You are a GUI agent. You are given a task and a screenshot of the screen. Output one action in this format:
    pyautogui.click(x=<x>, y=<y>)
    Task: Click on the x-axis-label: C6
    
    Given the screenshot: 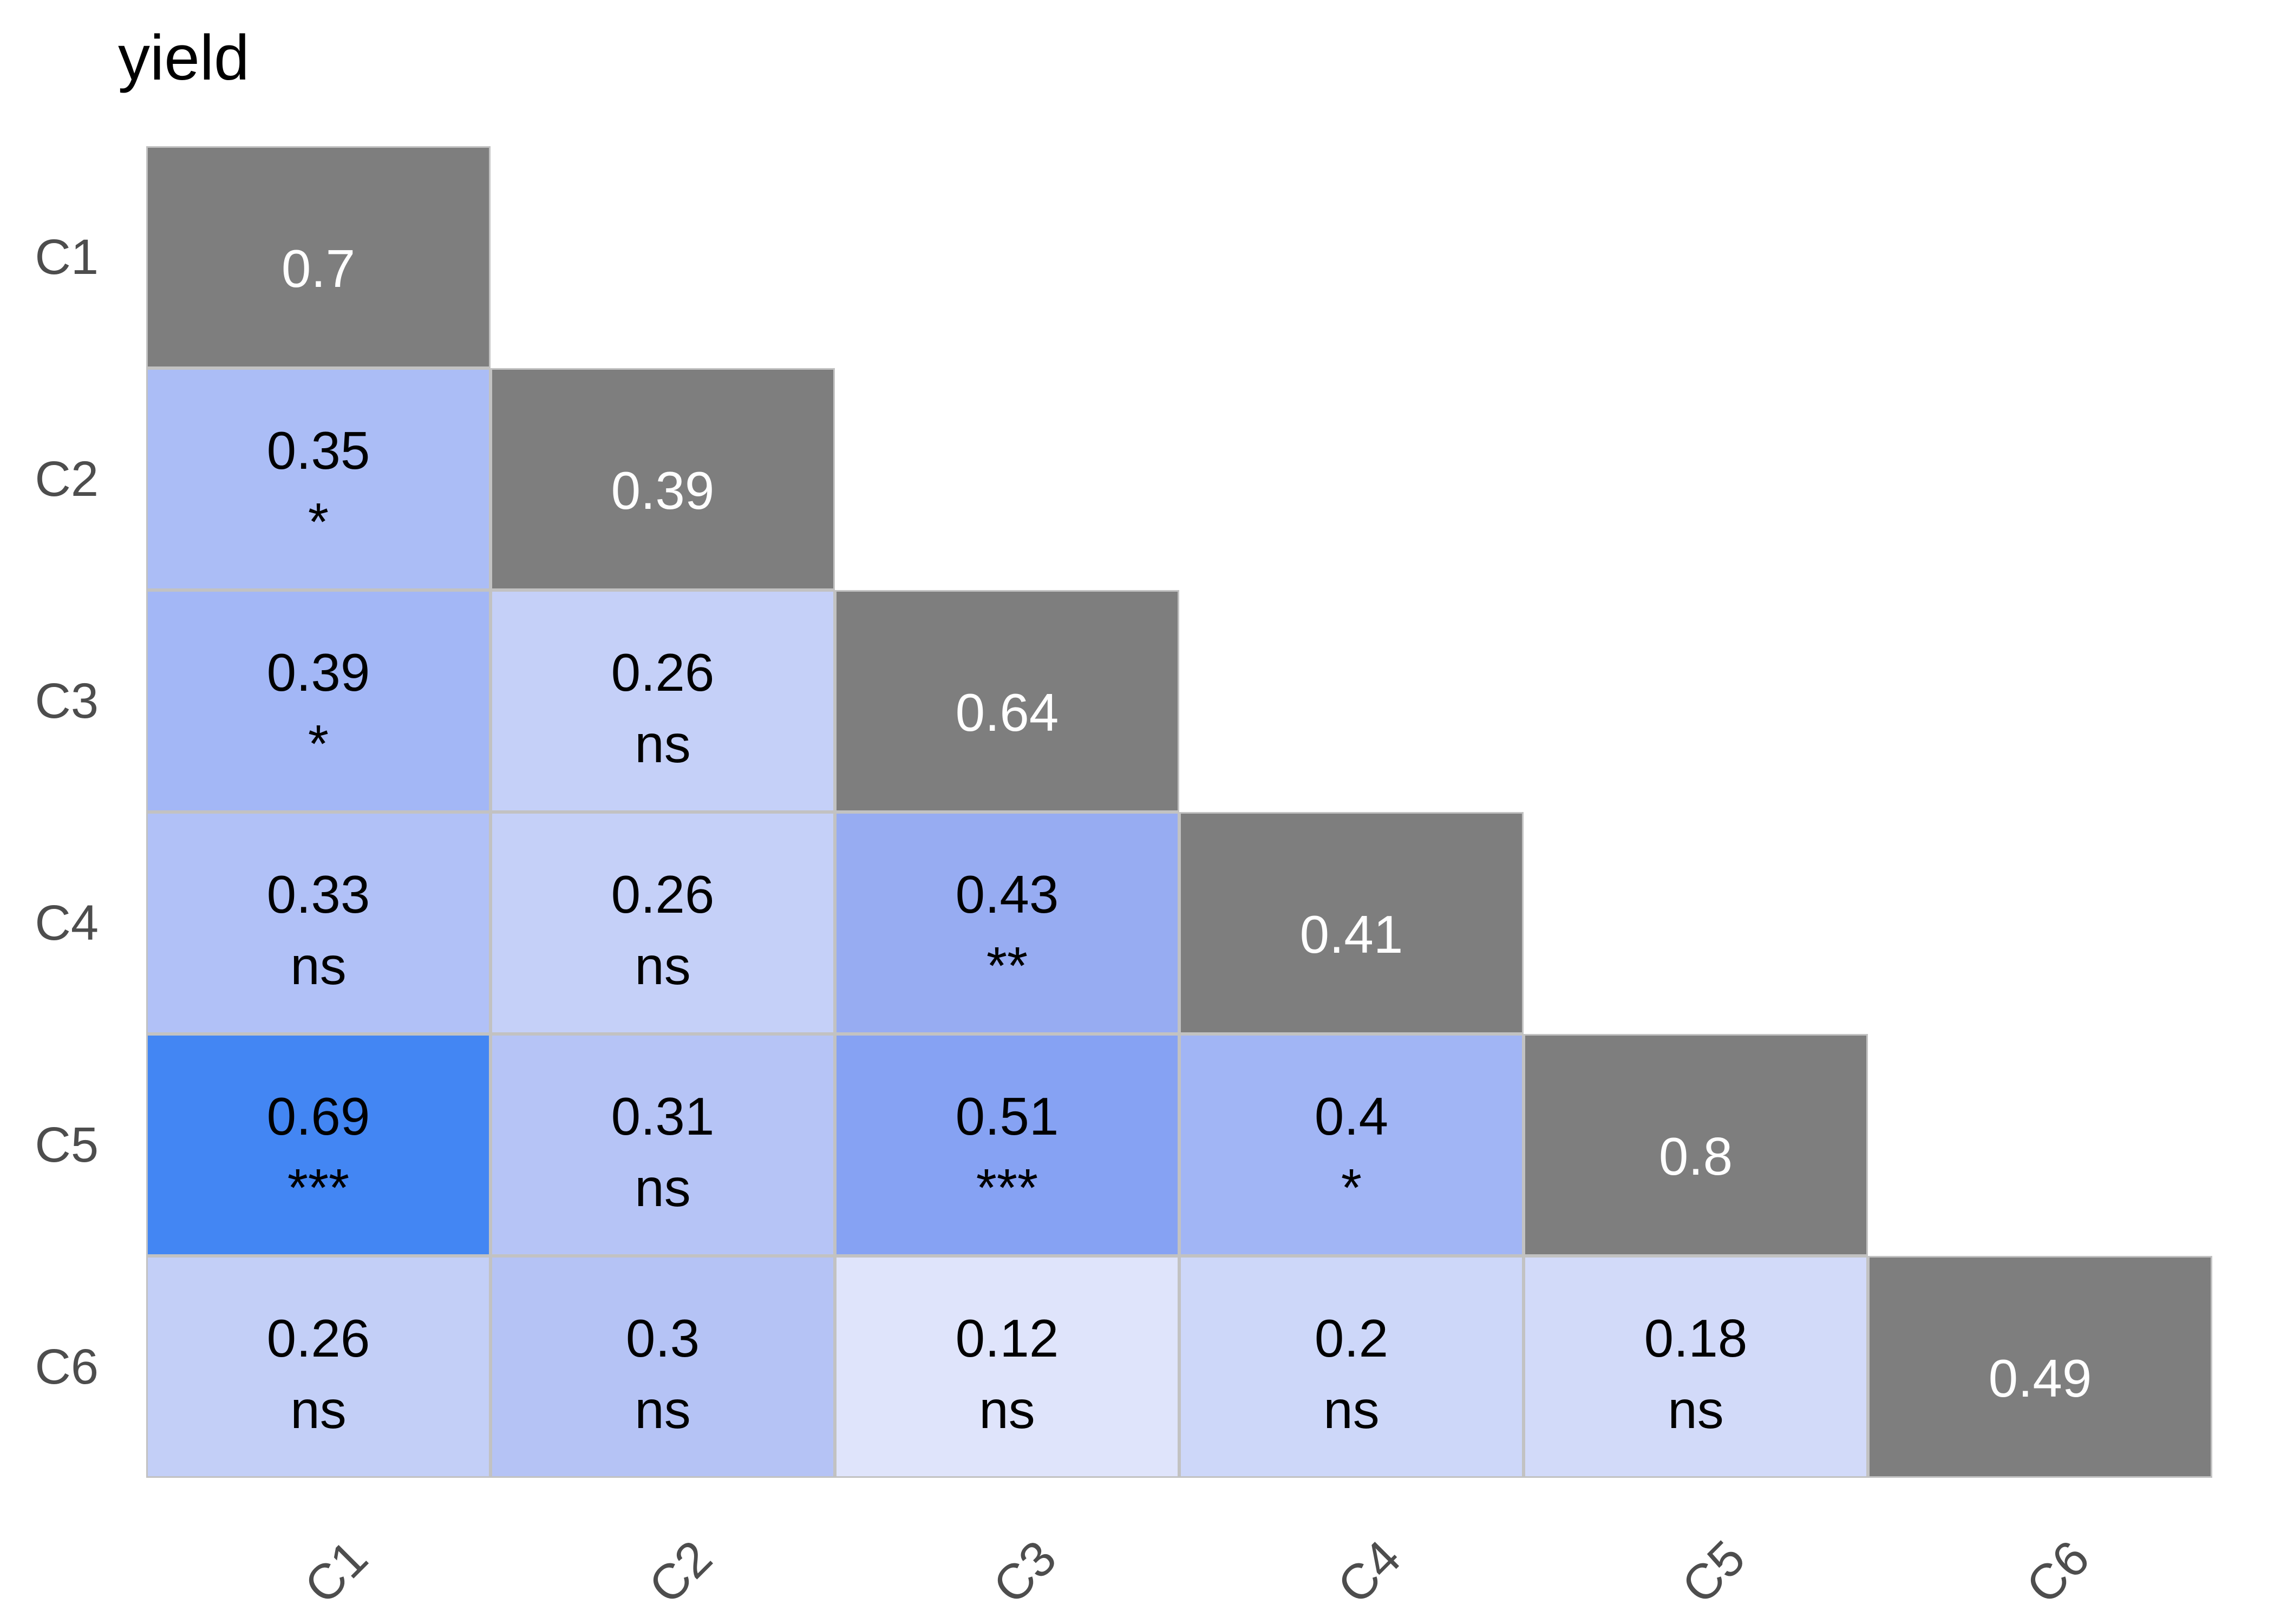 What is the action you would take?
    pyautogui.click(x=2058, y=1572)
    